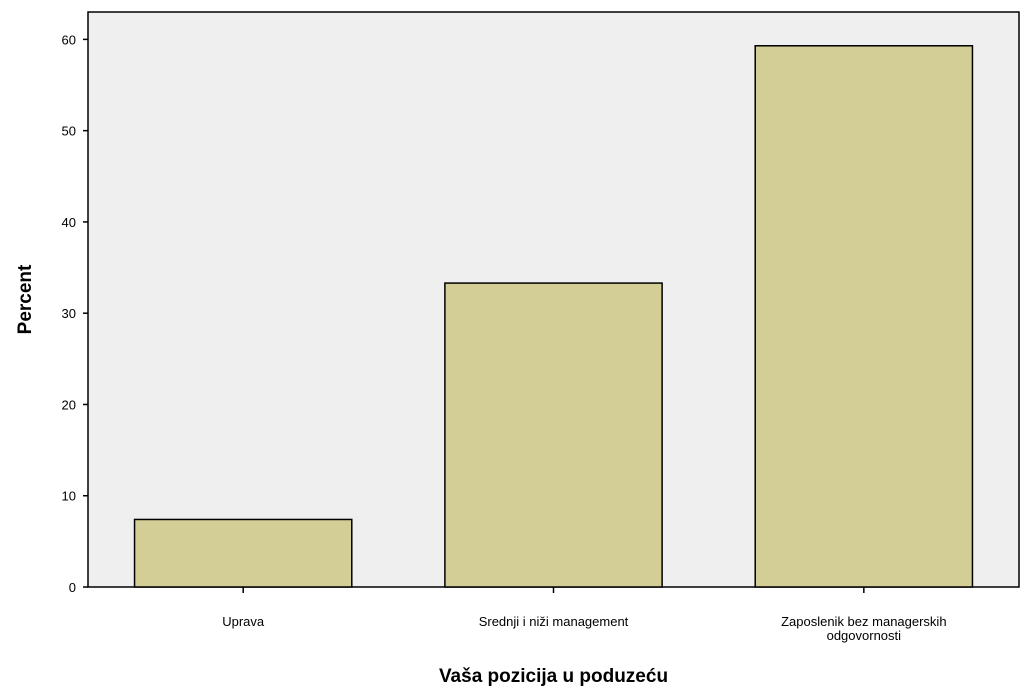  Describe the element at coordinates (69, 496) in the screenshot. I see `y-tick-label: 10` at that location.